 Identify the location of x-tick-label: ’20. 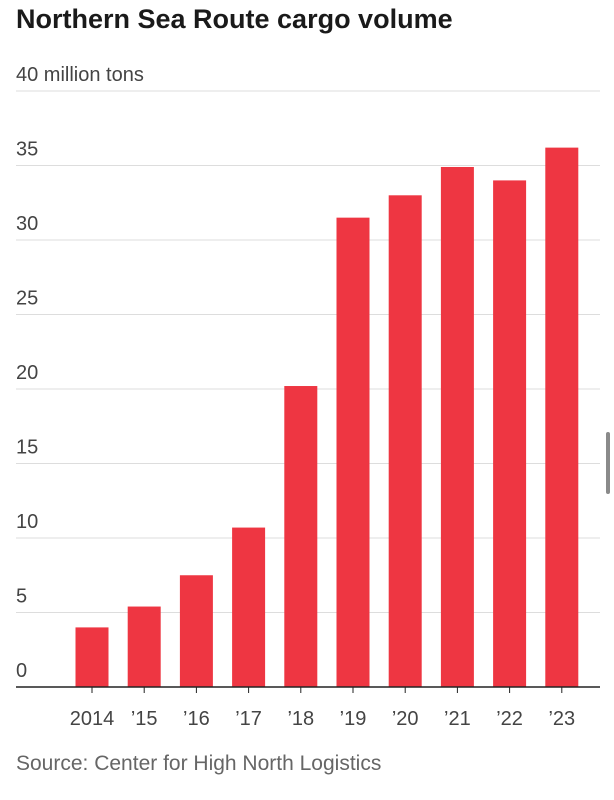
(405, 719).